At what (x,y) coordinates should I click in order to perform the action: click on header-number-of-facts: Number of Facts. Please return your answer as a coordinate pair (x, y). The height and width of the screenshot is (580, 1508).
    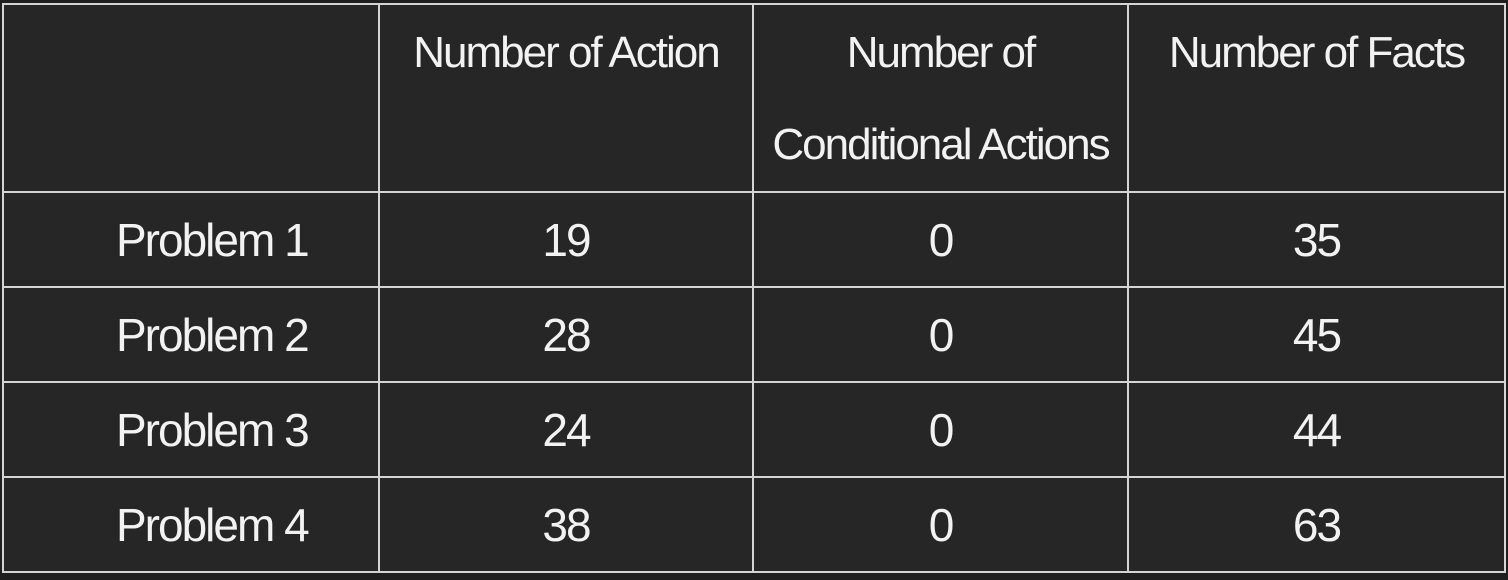
    Looking at the image, I should click on (1316, 98).